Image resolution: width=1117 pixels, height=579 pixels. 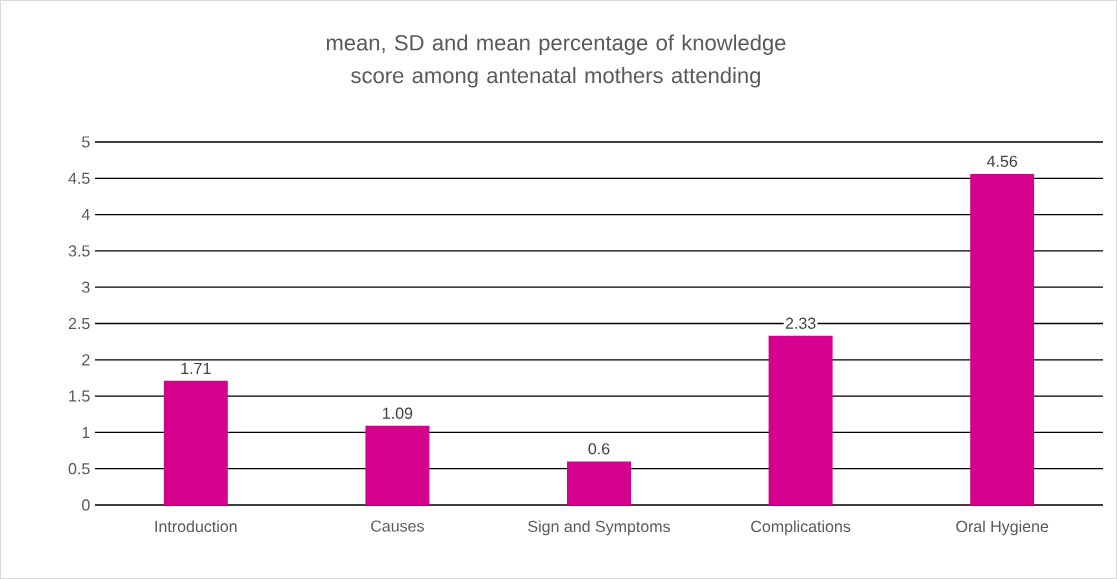 What do you see at coordinates (86, 287) in the screenshot?
I see `y-tick-label: 3` at bounding box center [86, 287].